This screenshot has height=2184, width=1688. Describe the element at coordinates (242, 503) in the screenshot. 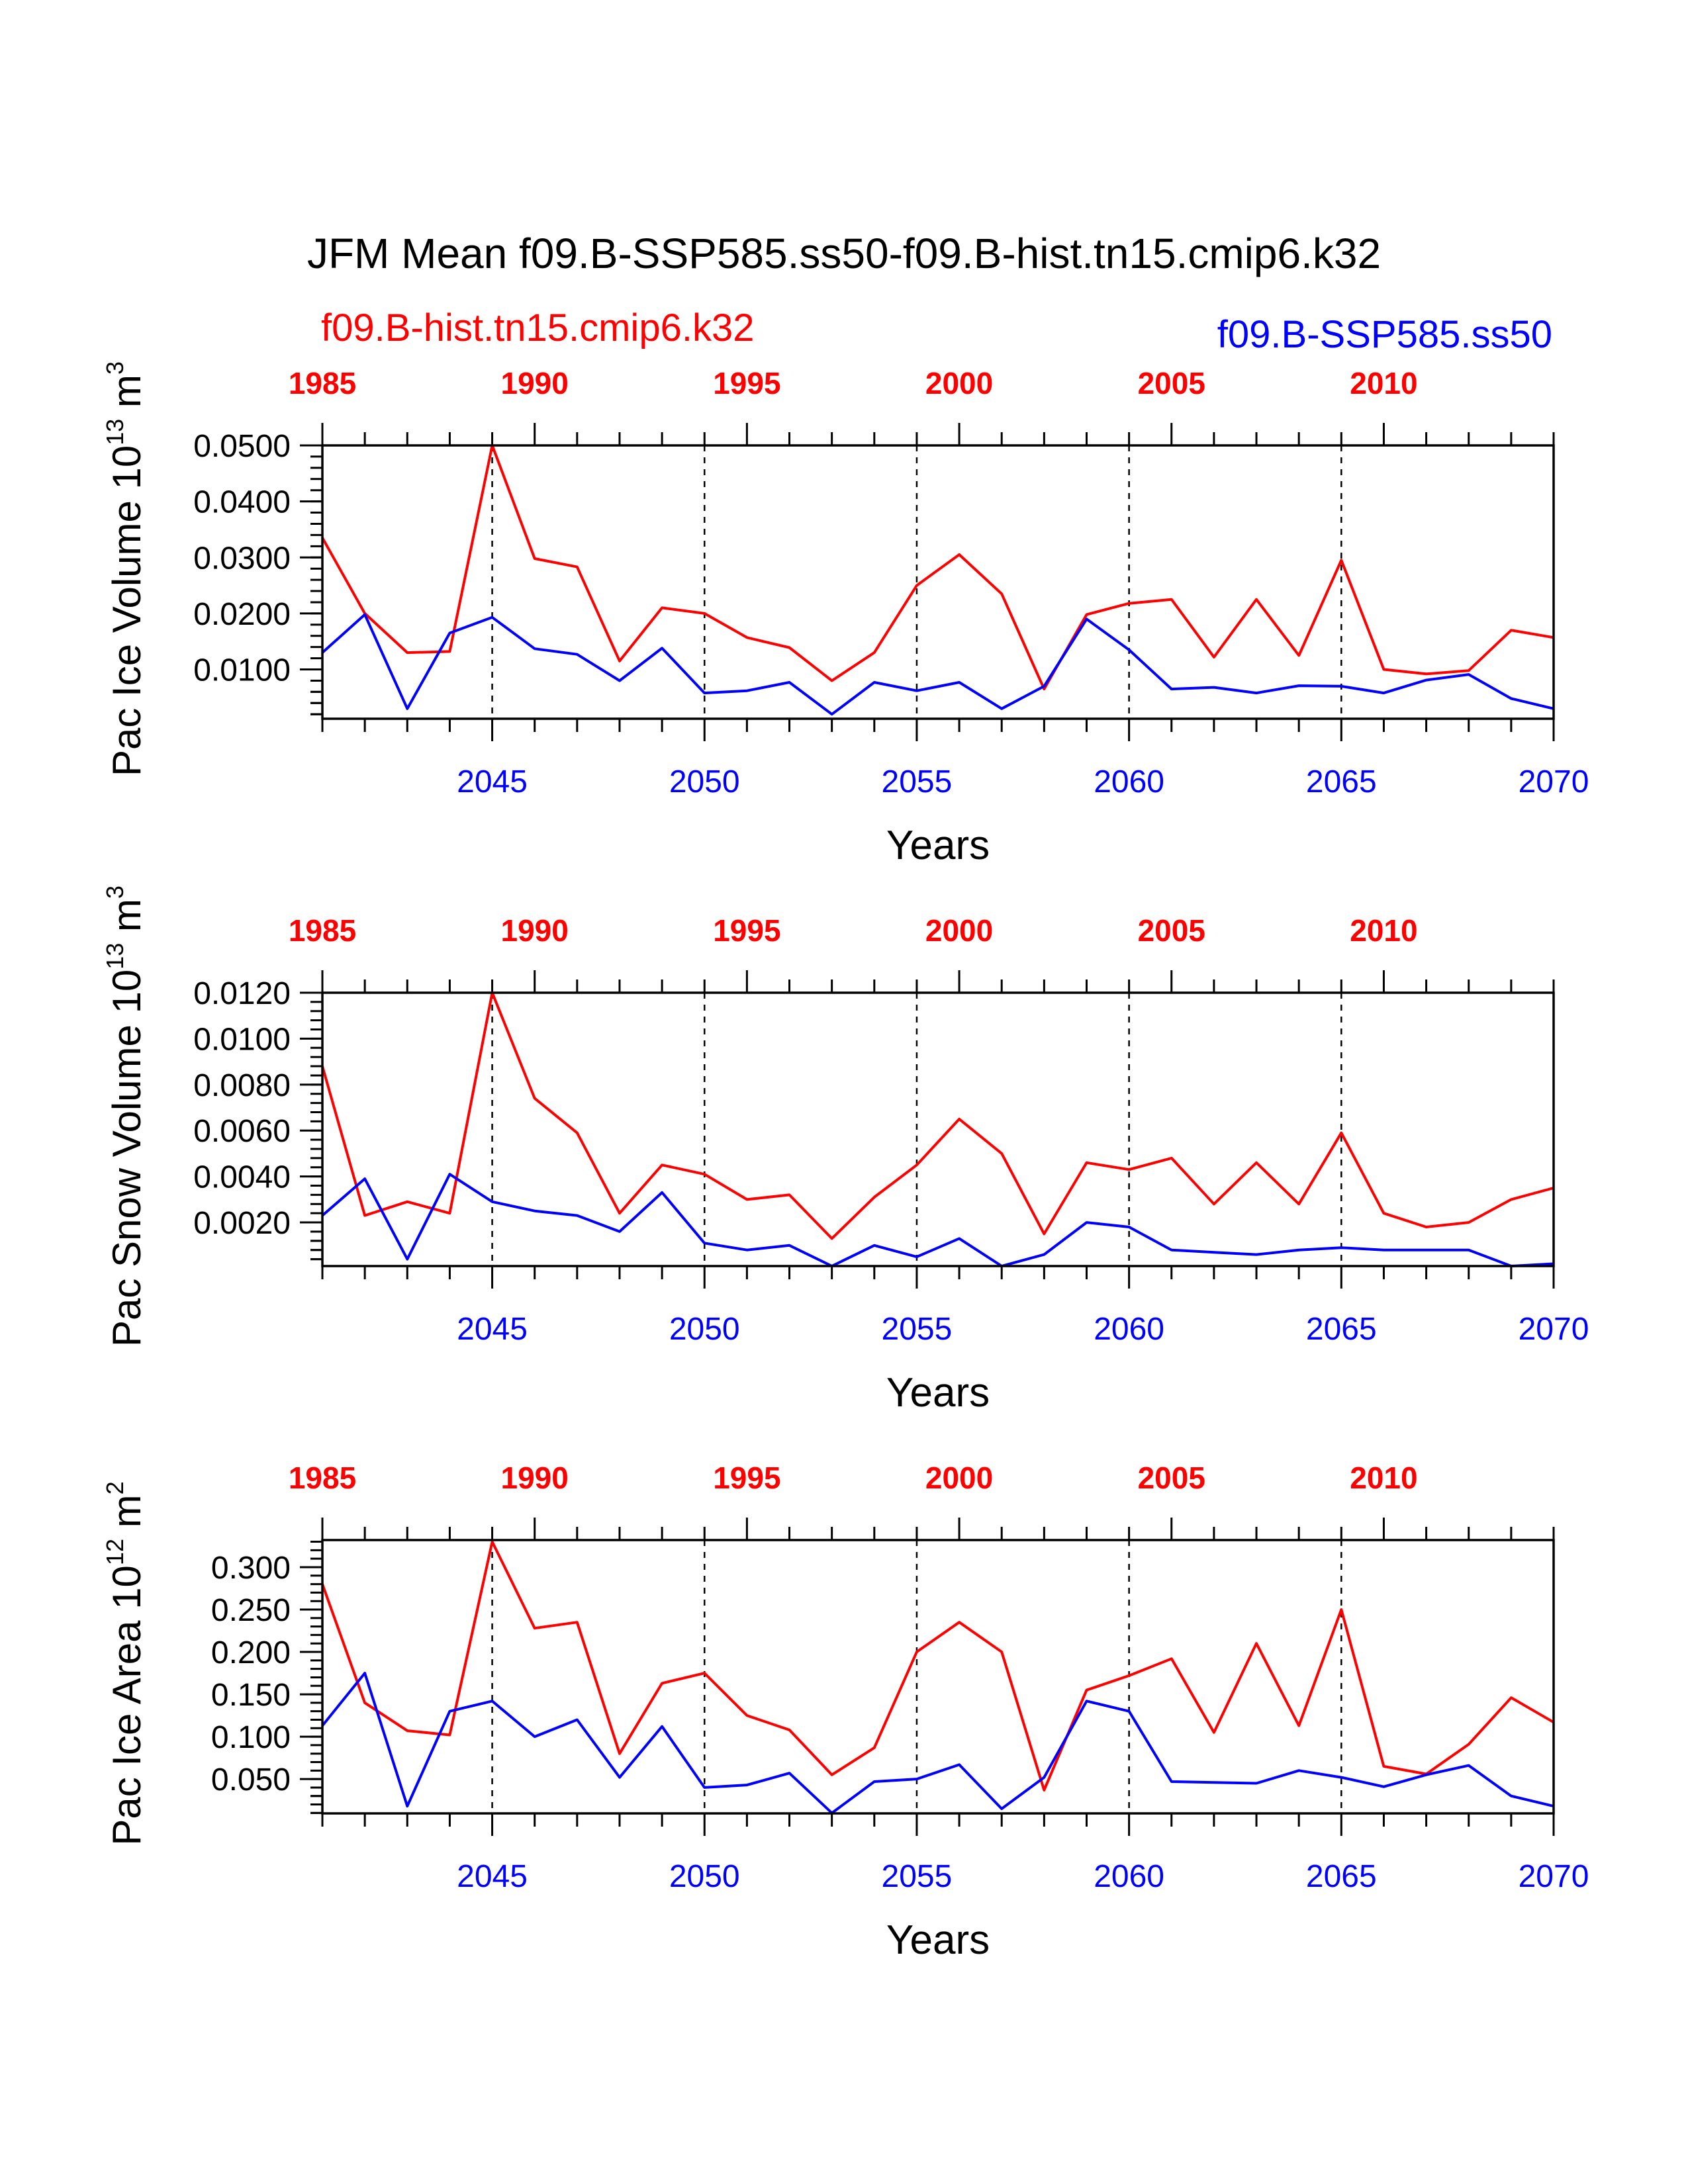

I see `y-tick-label: 0.0400` at that location.